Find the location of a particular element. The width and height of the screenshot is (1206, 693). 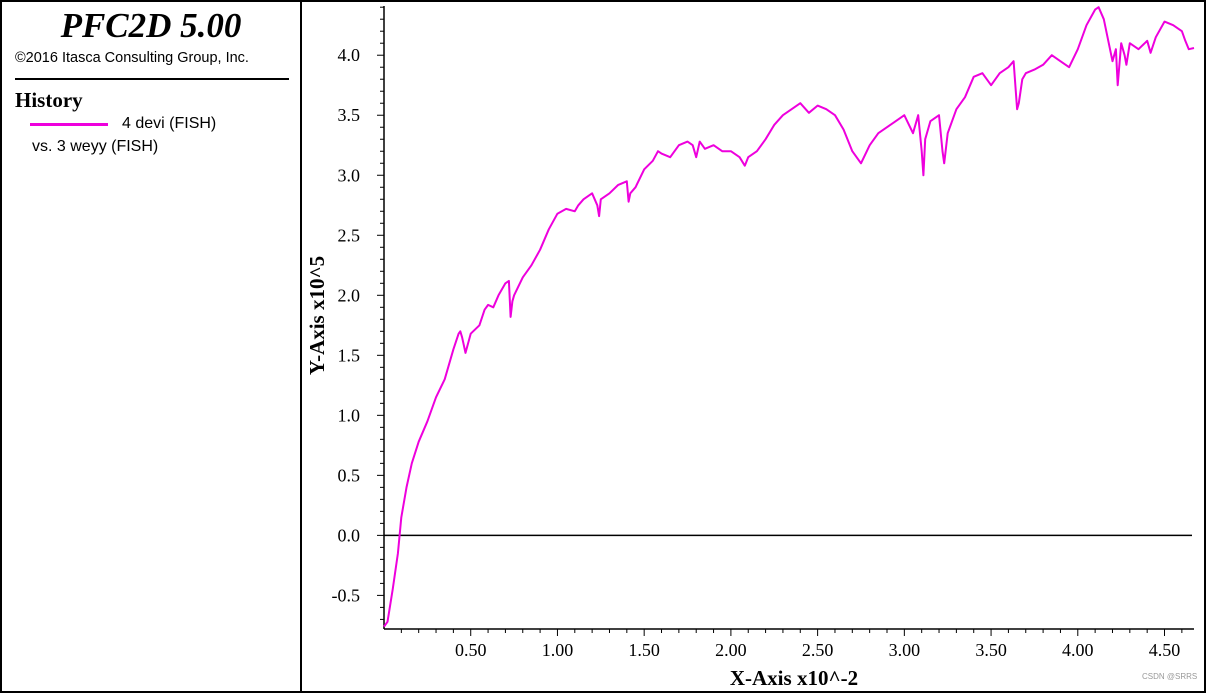

x-tick-label: 1.50 is located at coordinates (644, 650).